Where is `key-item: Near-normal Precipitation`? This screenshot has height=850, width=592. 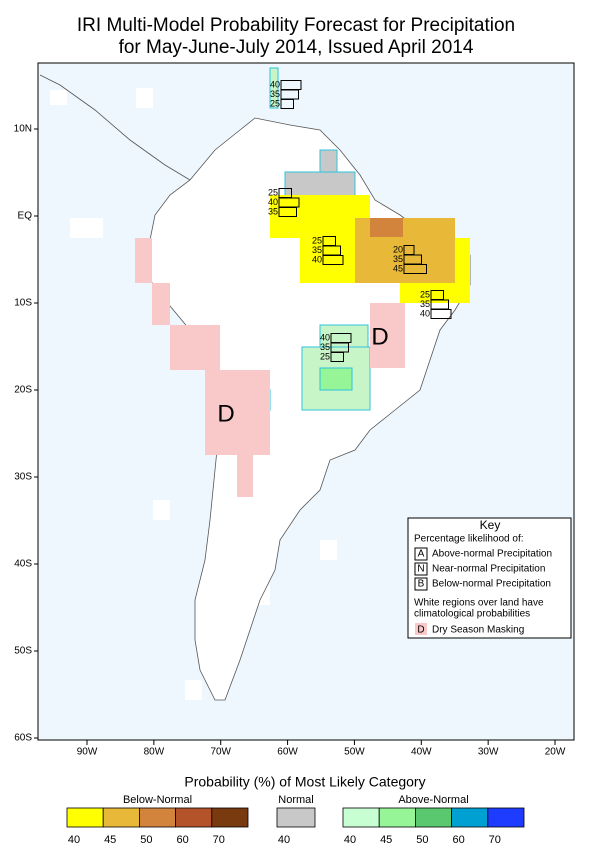
key-item: Near-normal Precipitation is located at coordinates (488, 569).